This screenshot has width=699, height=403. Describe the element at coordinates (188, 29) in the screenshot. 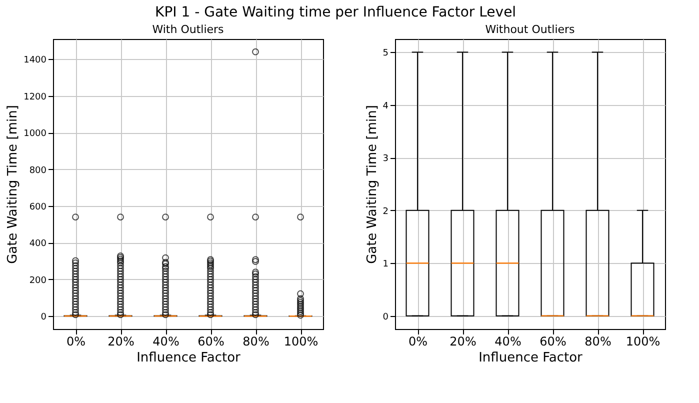

I see `chart-title: With Outliers` at that location.